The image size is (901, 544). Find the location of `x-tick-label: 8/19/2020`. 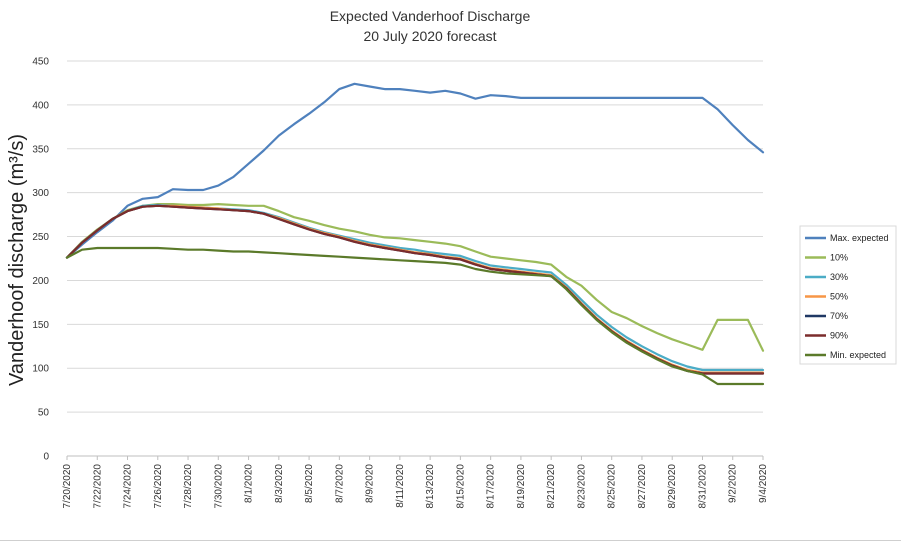

x-tick-label: 8/19/2020 is located at coordinates (521, 486).